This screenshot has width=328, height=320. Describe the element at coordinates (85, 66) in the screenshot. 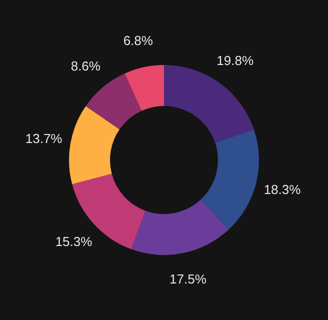

I see `data-label: 8.6%` at that location.